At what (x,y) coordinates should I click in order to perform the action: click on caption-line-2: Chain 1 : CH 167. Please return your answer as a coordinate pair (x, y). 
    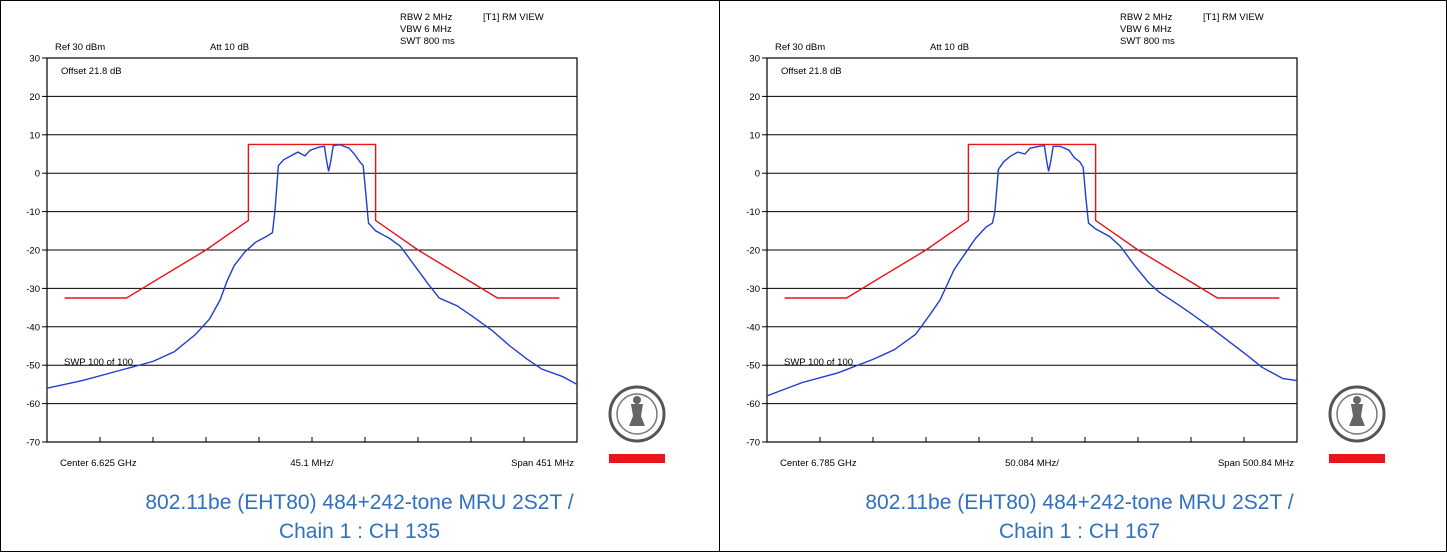
    Looking at the image, I should click on (1079, 531).